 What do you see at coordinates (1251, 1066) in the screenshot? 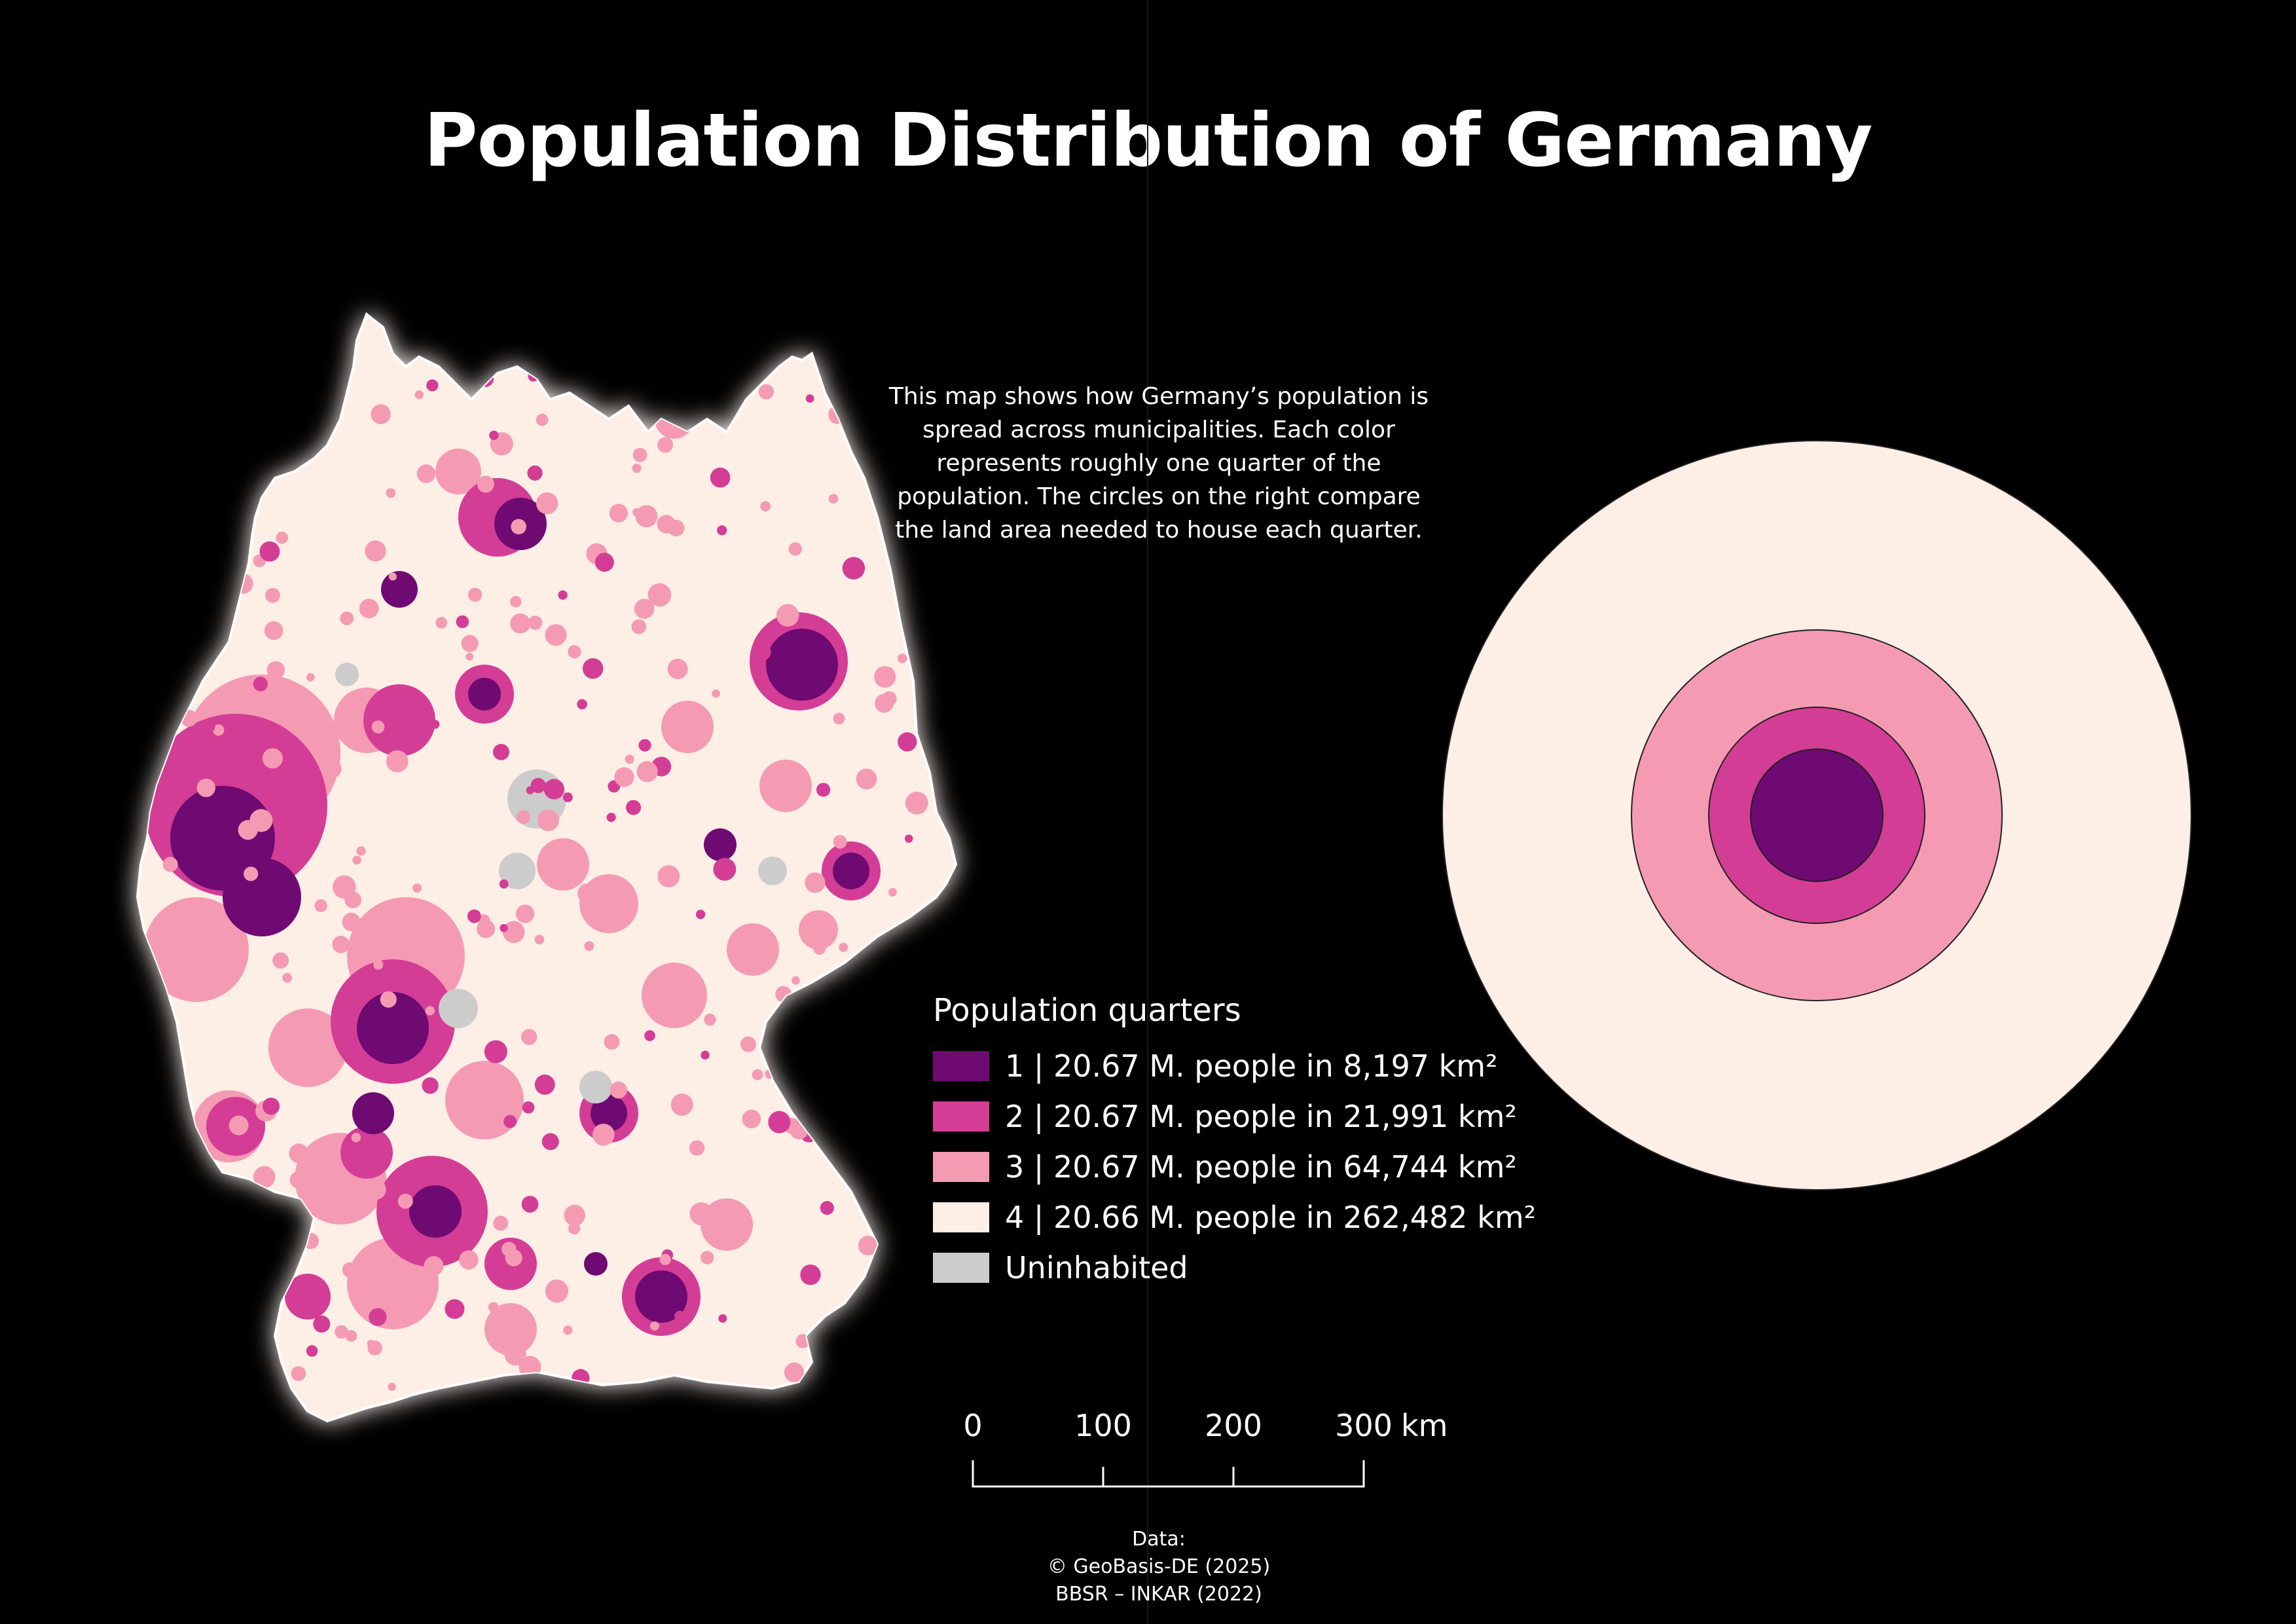
I see `legend-label: 1 | 20.67 M. people in 8,197 km²` at bounding box center [1251, 1066].